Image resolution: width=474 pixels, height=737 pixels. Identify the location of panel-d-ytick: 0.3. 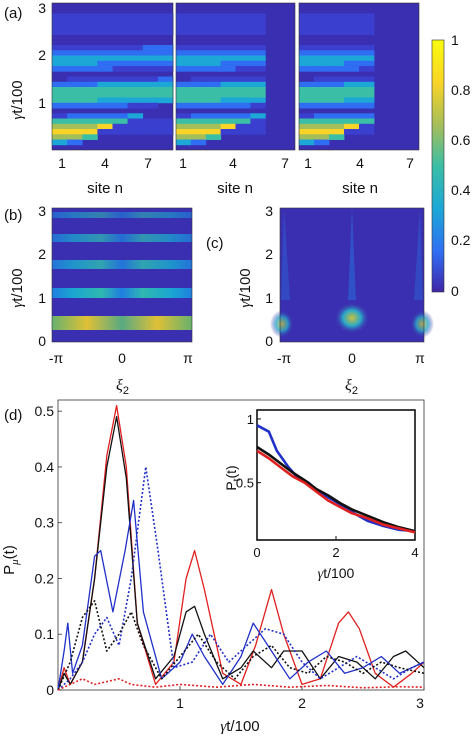
(45, 523).